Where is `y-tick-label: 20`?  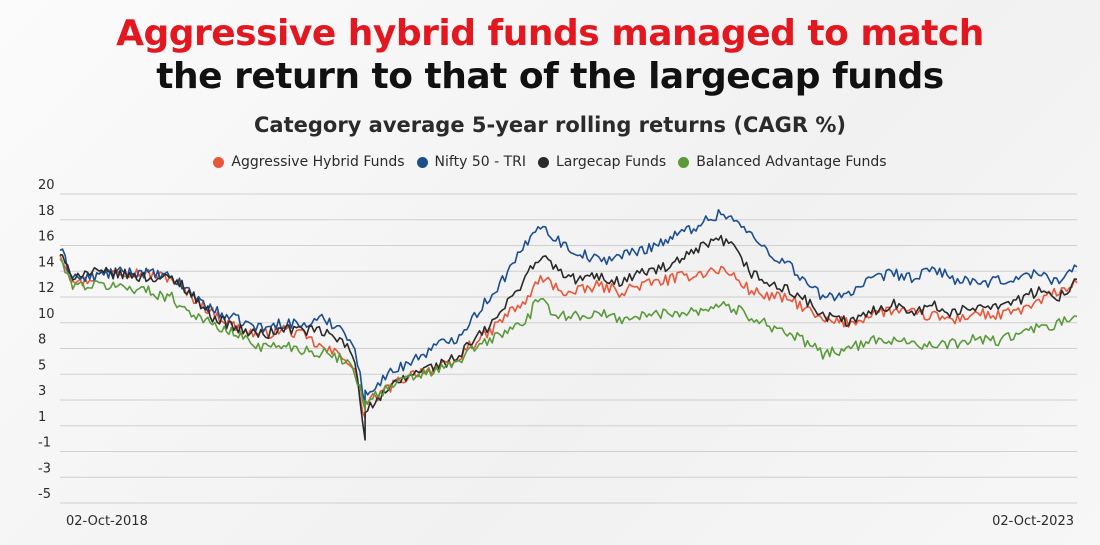 y-tick-label: 20 is located at coordinates (46, 185).